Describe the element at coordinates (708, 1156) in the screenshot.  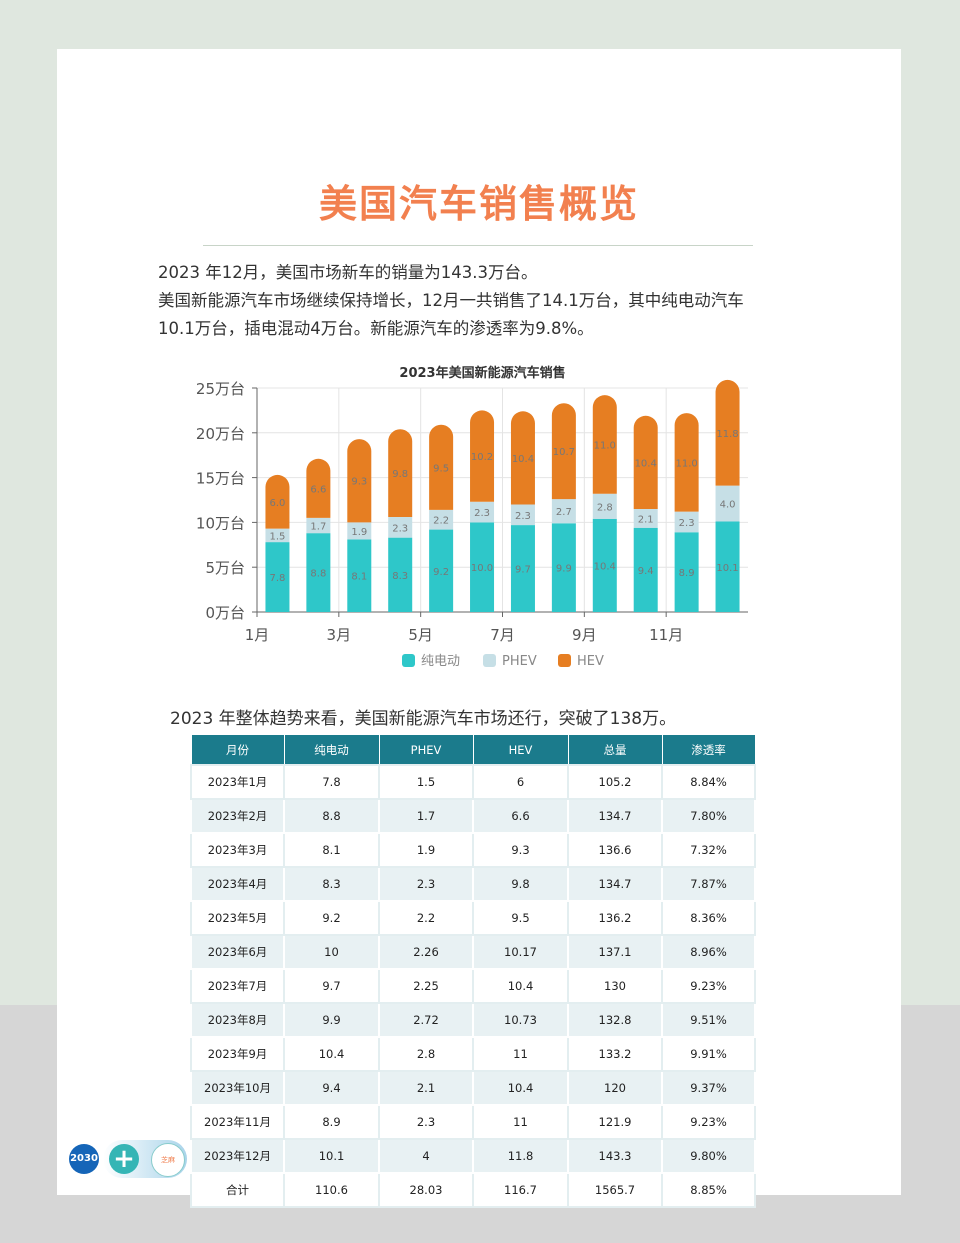
I see `table-cell: 9.80%` at that location.